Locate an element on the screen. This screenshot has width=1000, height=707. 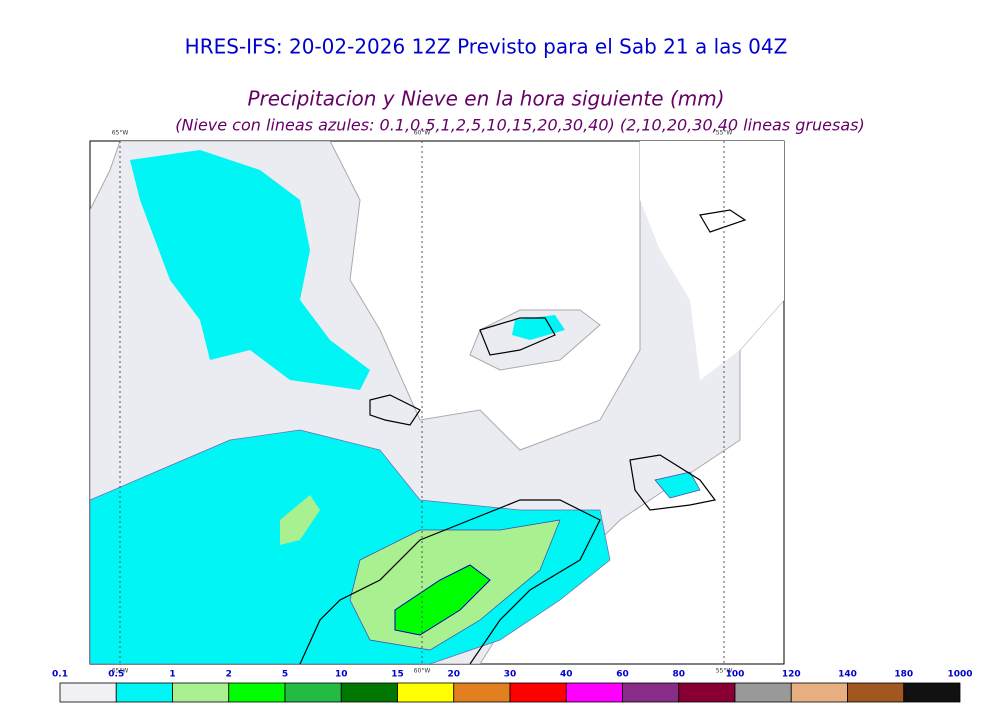
colorbar-label: 140 is located at coordinates (847, 675).